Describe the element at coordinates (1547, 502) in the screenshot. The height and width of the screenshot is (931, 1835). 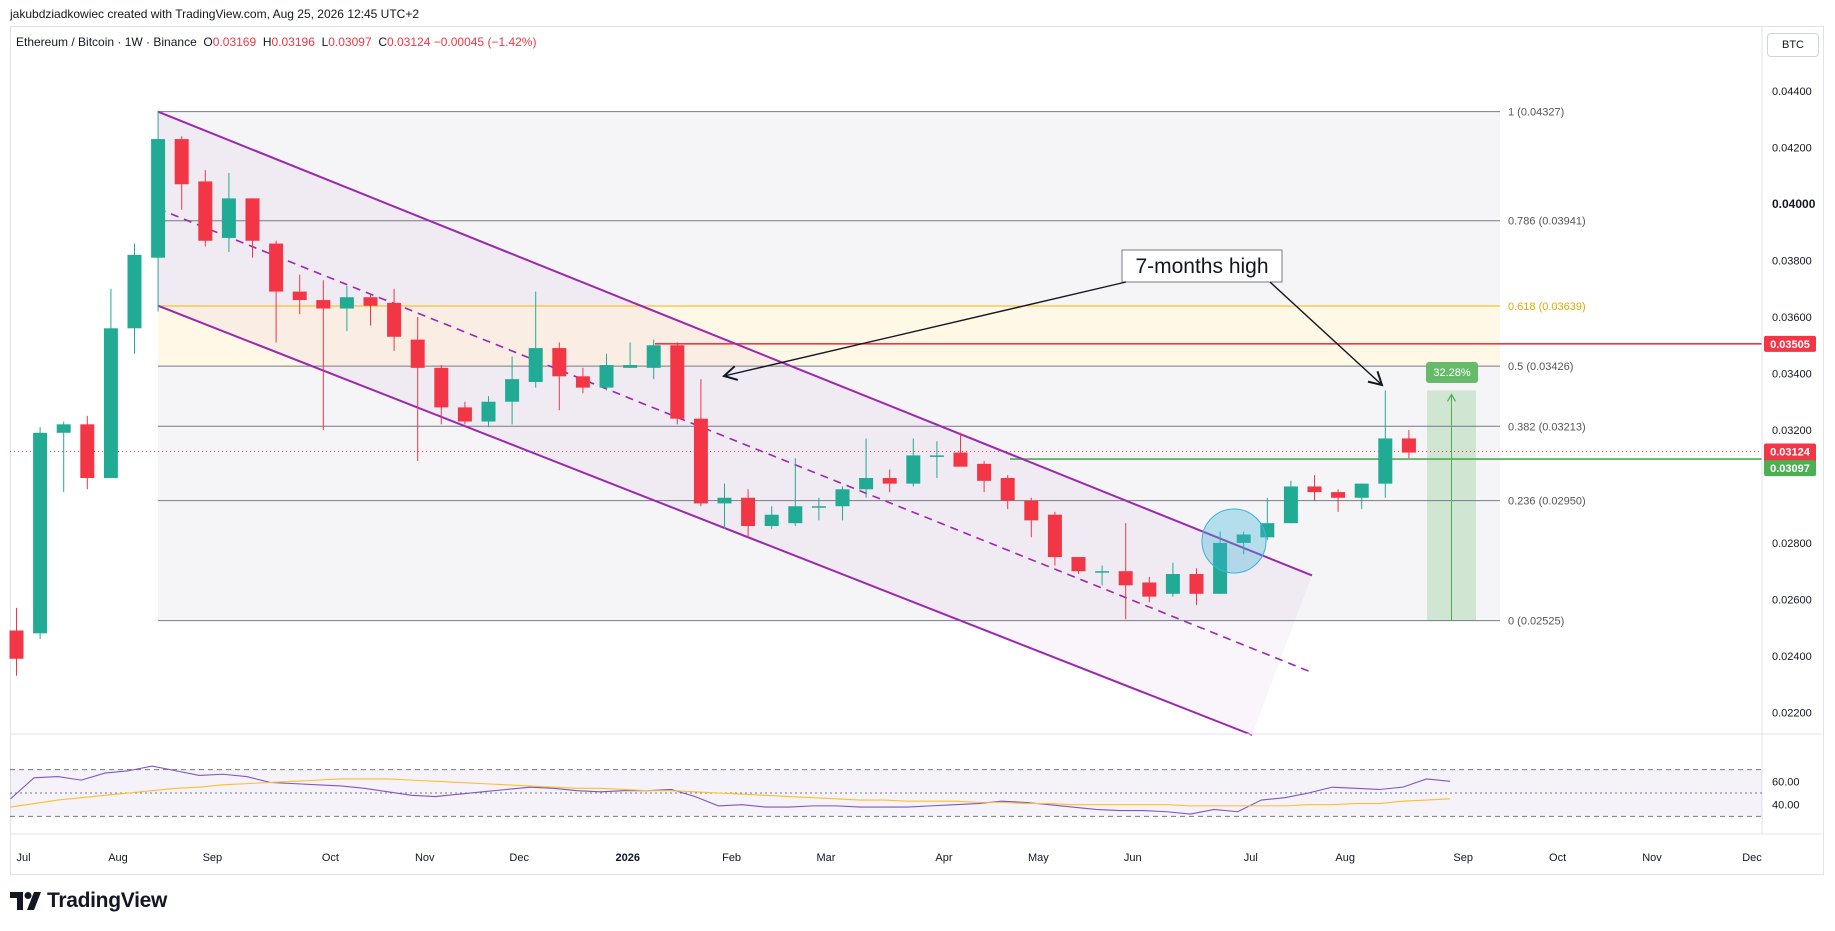
I see `fib-level-label: 0.236 (0.02950)` at that location.